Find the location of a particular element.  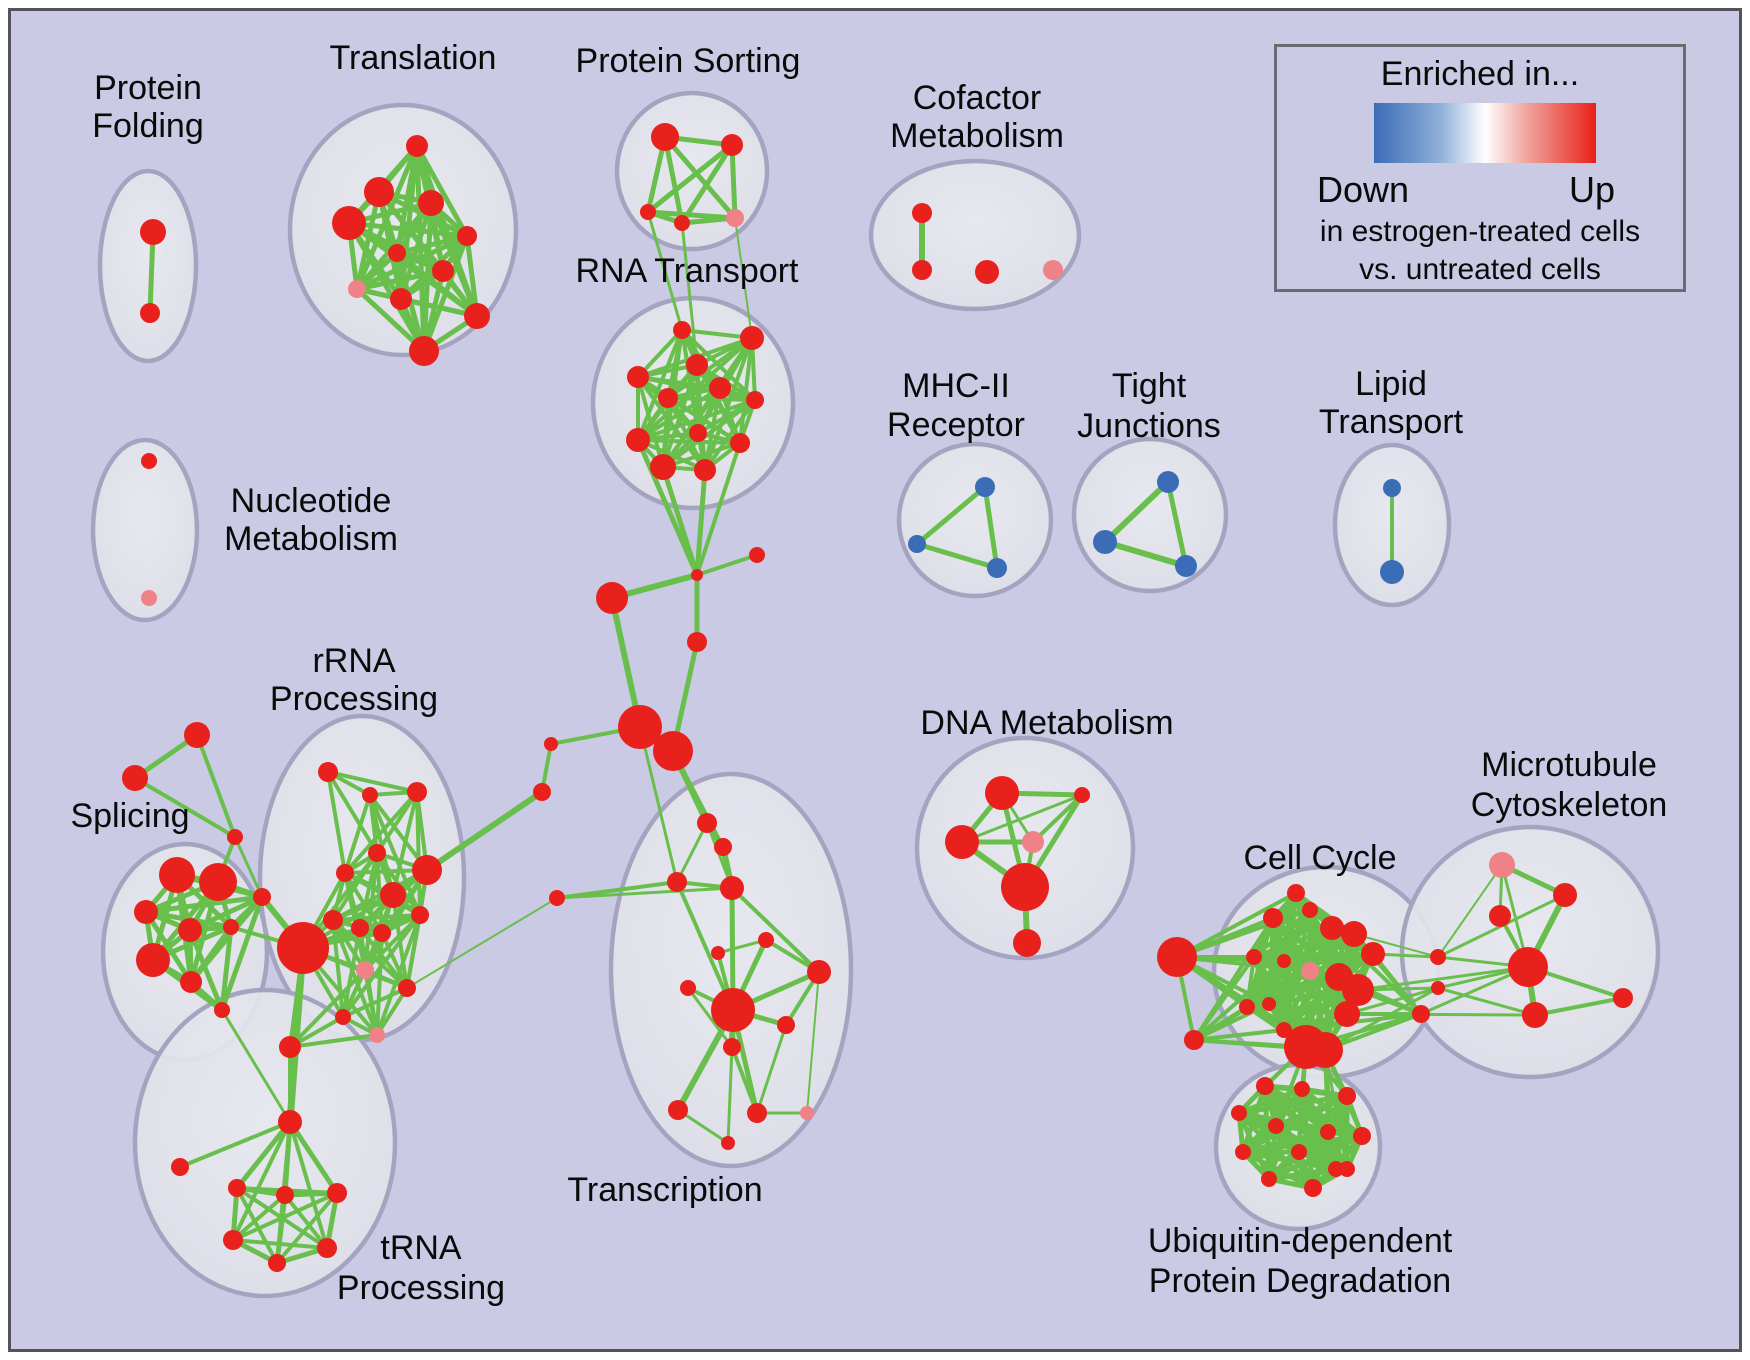

legend-subtitle-line1: in estrogen-treated cells is located at coordinates (1480, 231).